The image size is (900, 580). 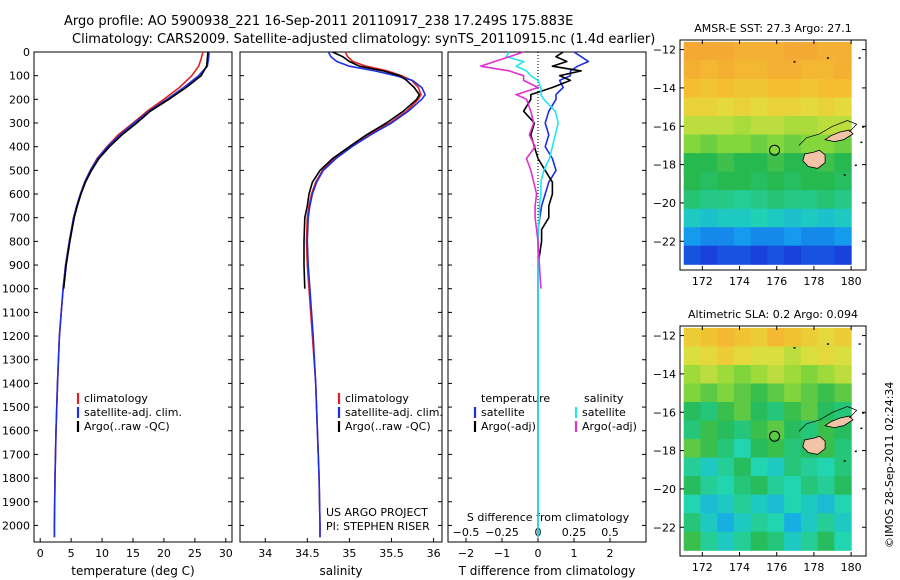 I want to click on y-tick-label: −16, so click(x=664, y=412).